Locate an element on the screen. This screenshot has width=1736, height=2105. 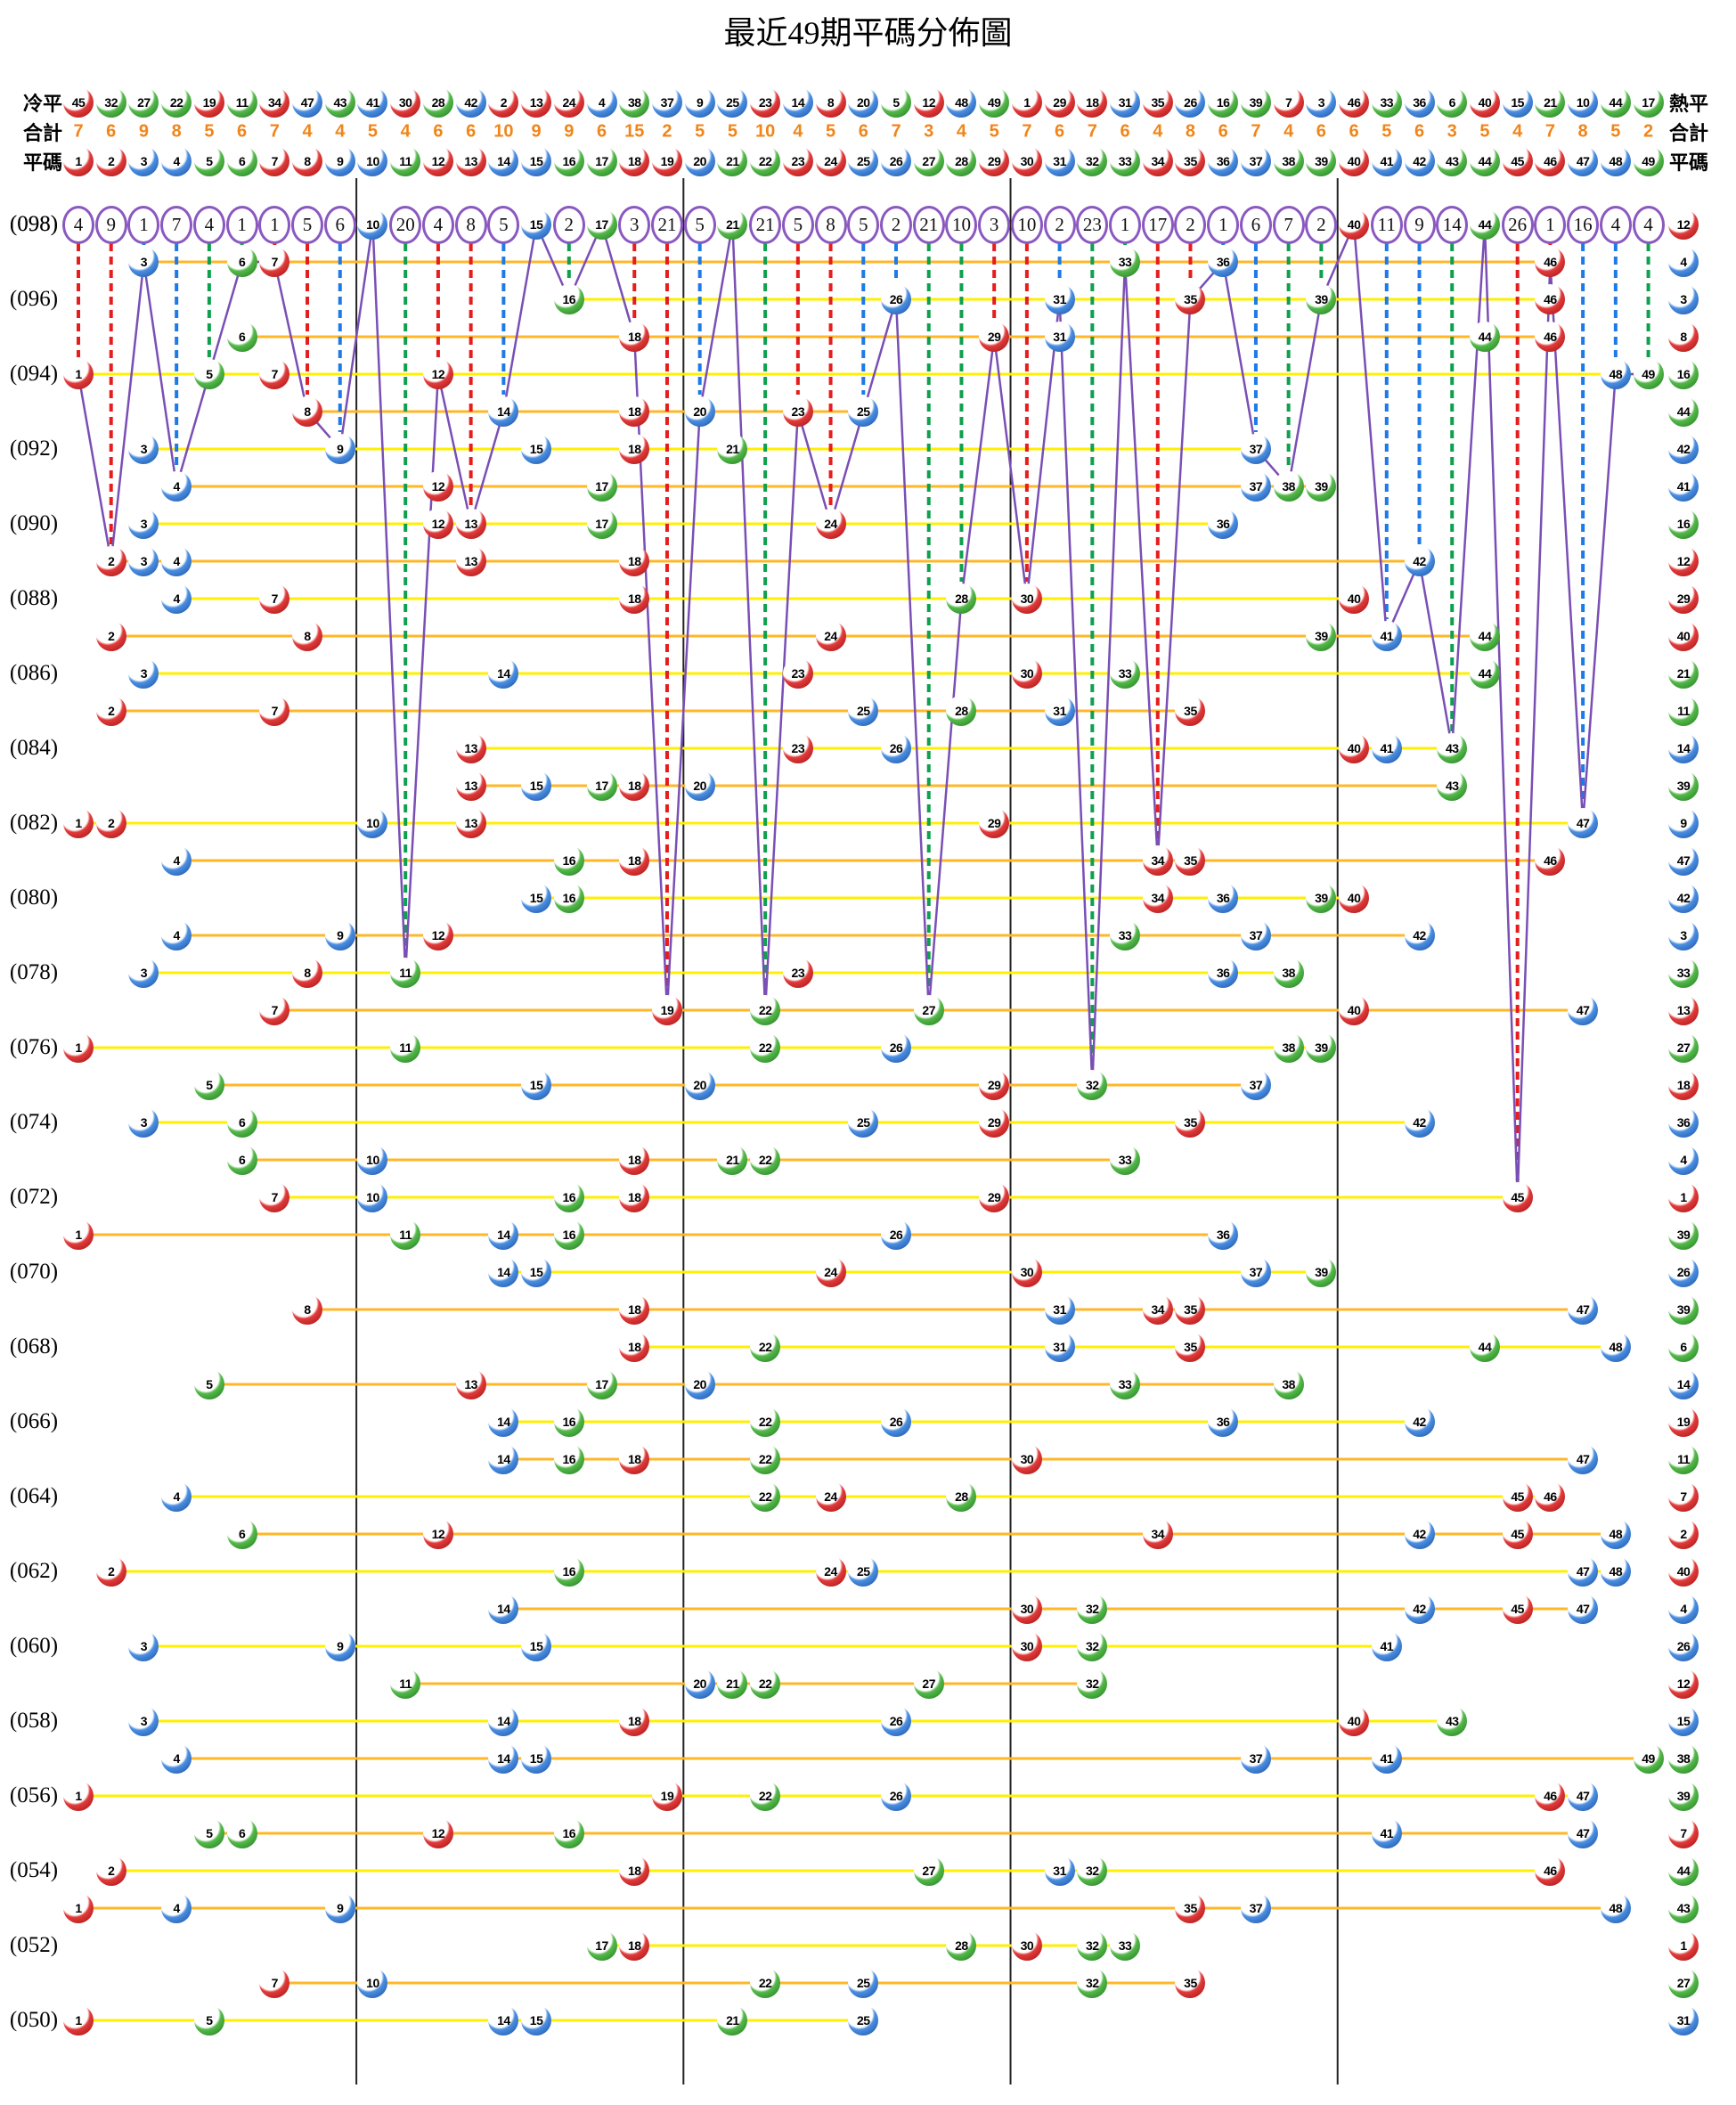
ping-number-ball: 4 is located at coordinates (176, 161).